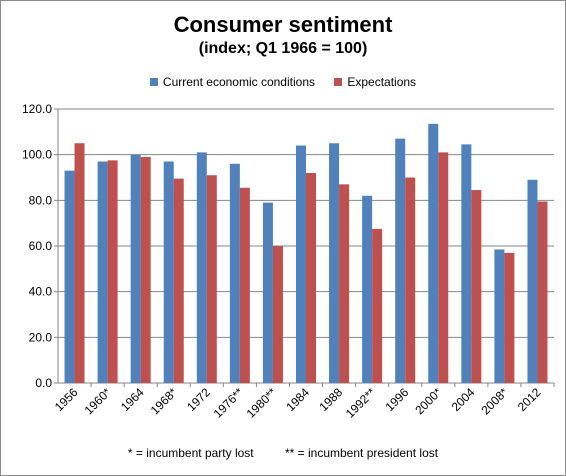  Describe the element at coordinates (297, 399) in the screenshot. I see `x-tick-label: 1984` at that location.